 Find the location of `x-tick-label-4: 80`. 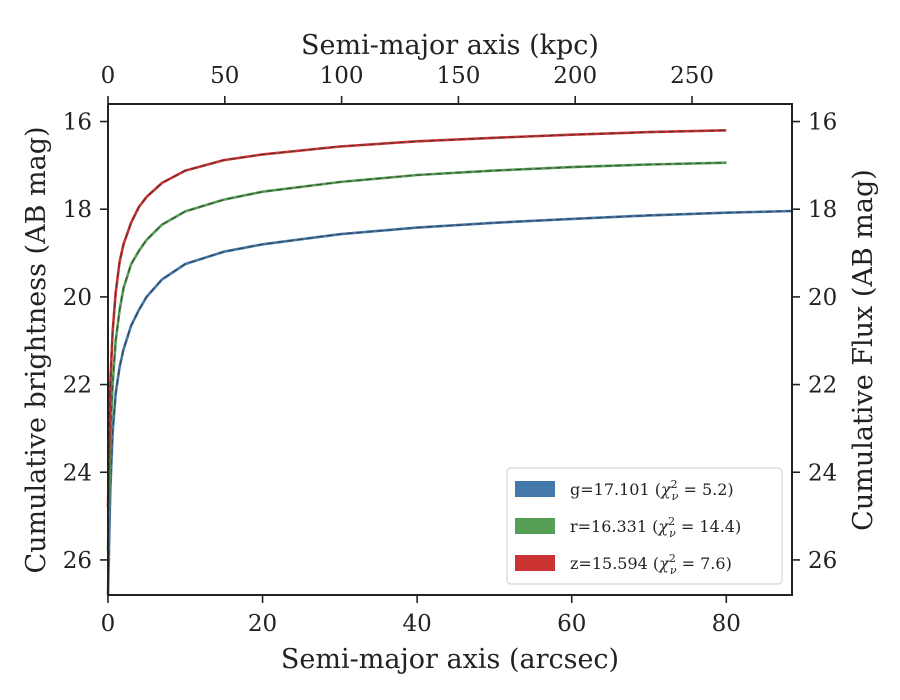

x-tick-label-4: 80 is located at coordinates (726, 624).